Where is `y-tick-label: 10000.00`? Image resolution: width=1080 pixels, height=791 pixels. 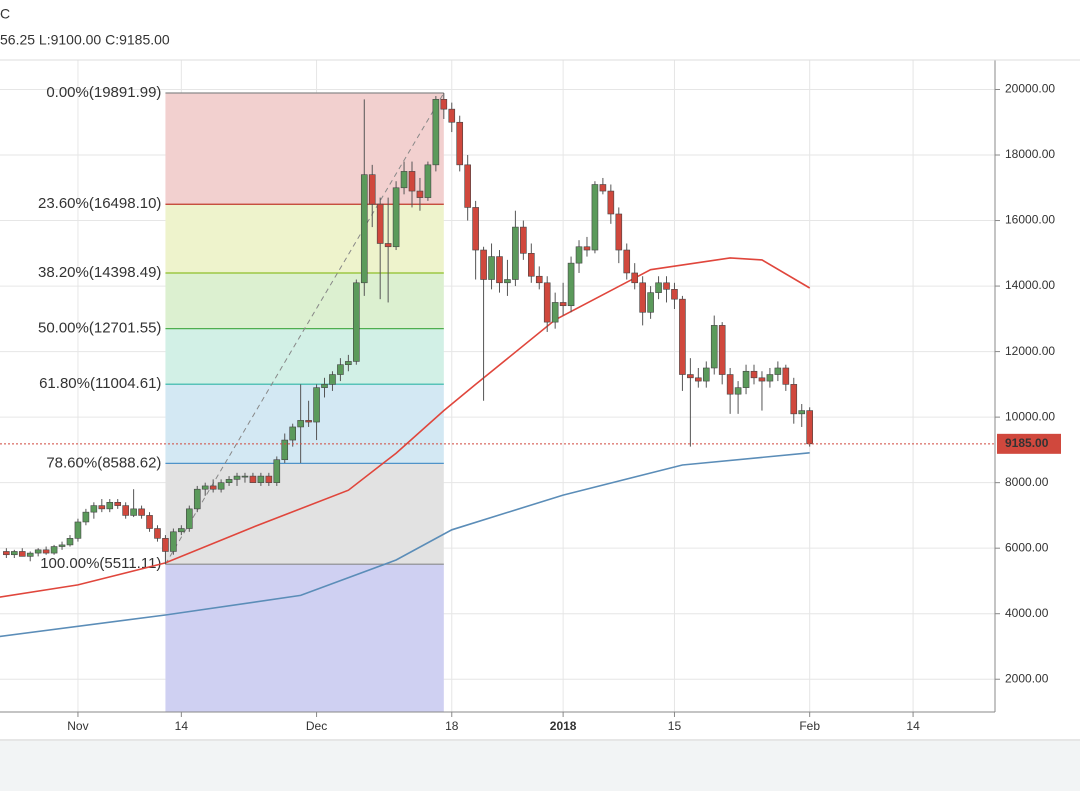 y-tick-label: 10000.00 is located at coordinates (1030, 416).